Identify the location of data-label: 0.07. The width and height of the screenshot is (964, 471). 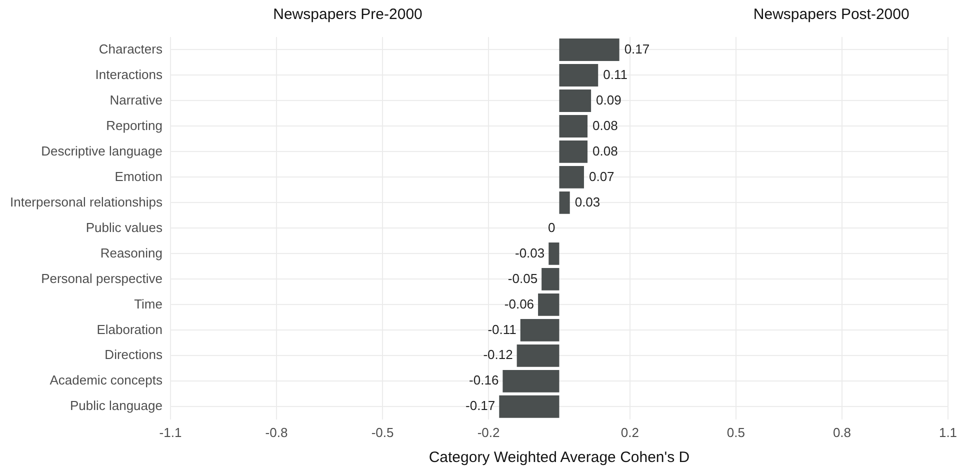
(601, 176).